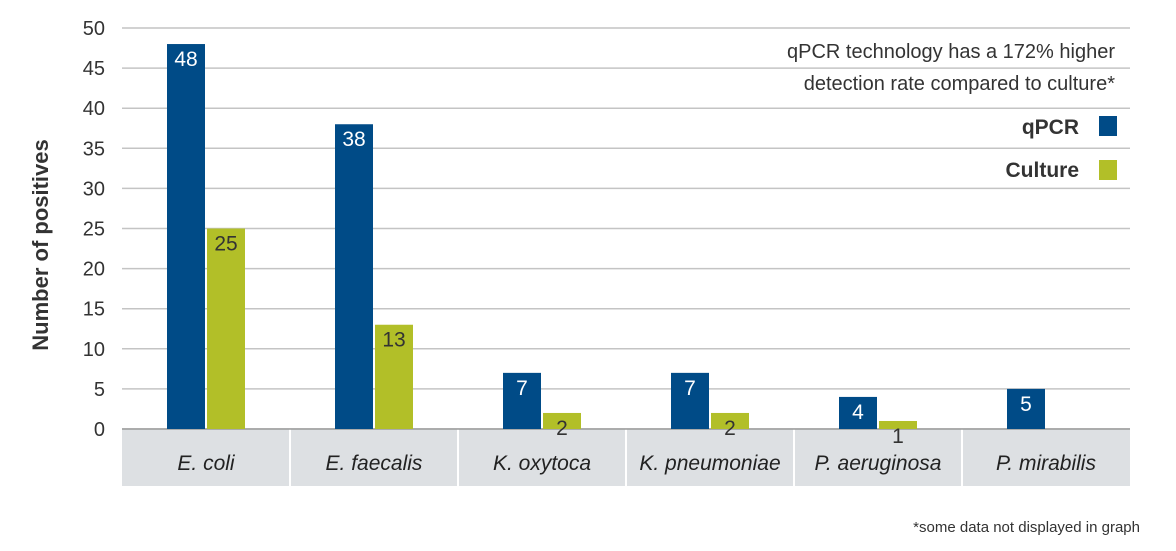  I want to click on bar-qpcr-e-faecalis, so click(354, 277).